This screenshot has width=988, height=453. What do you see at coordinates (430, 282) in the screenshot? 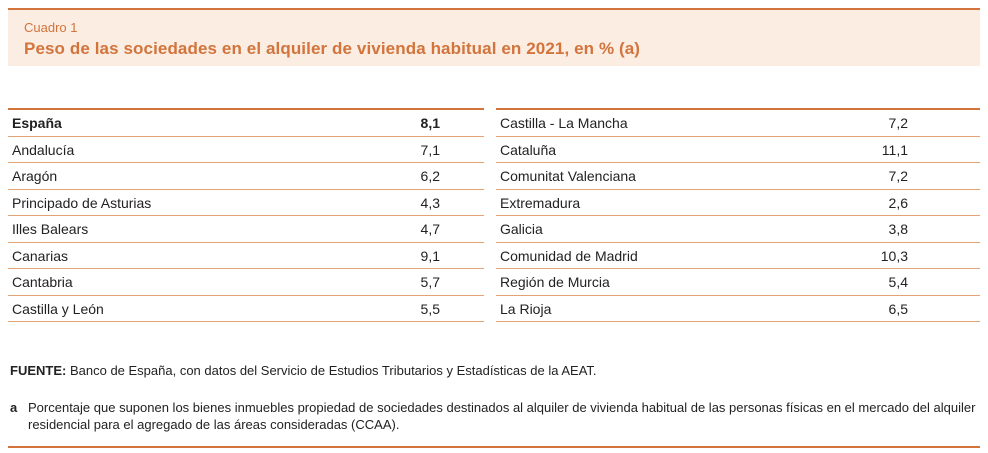
I see `region-value: 5,7` at bounding box center [430, 282].